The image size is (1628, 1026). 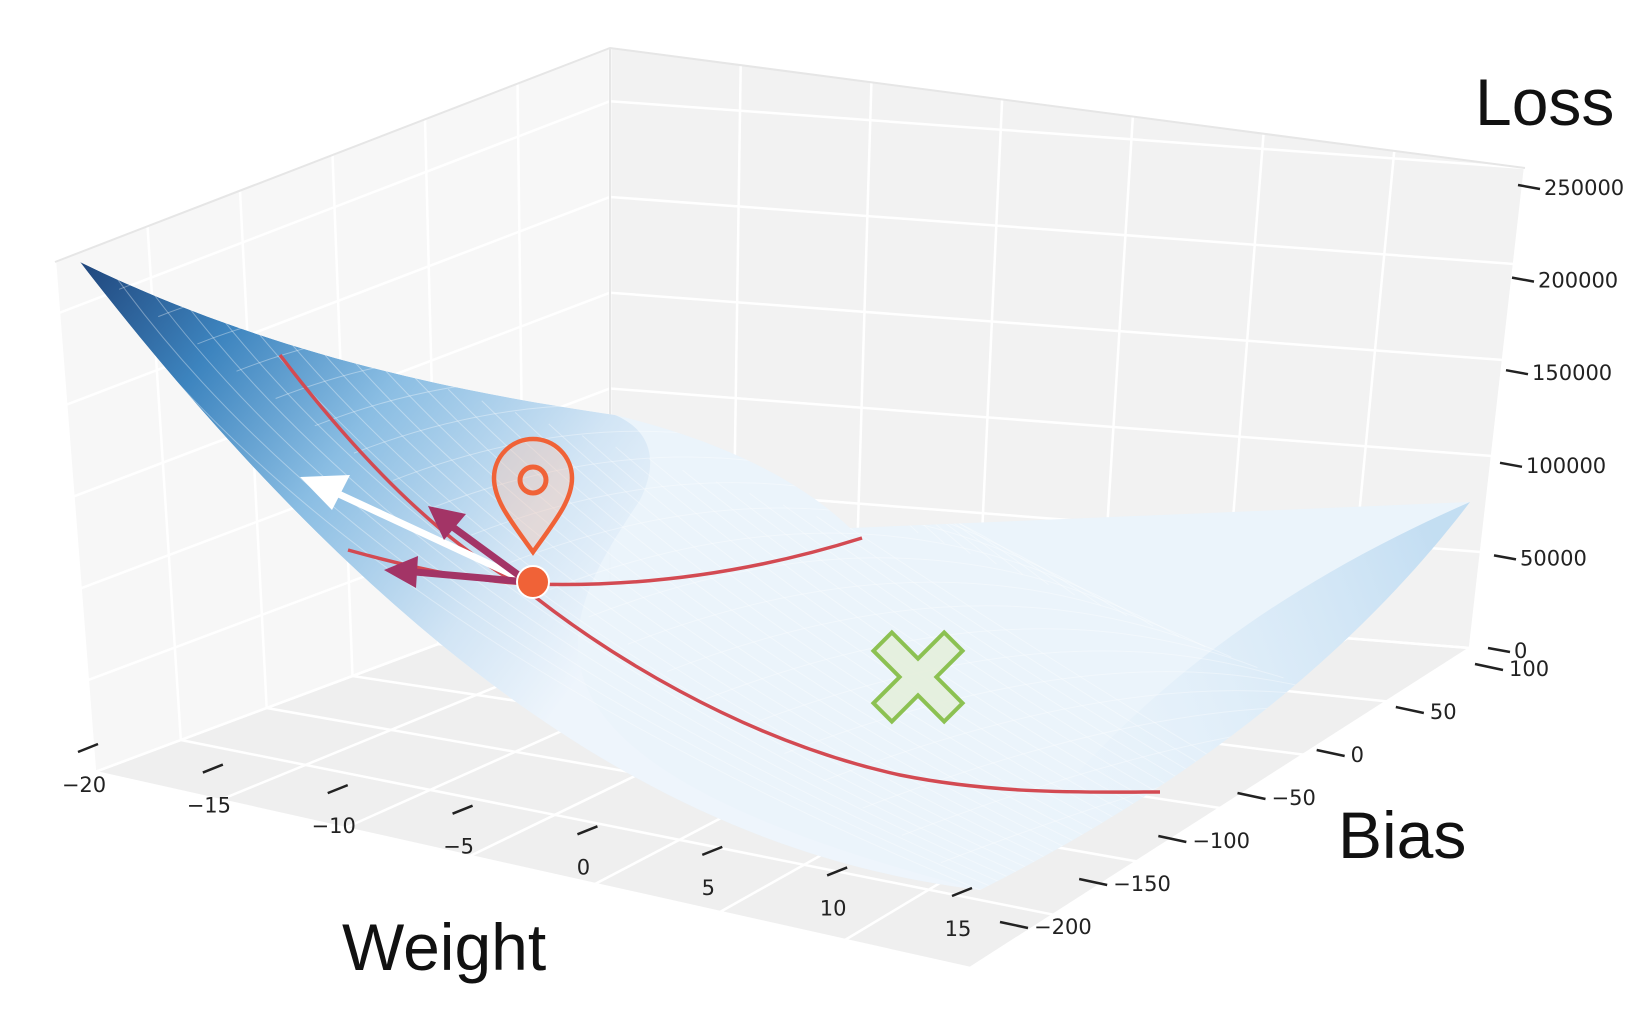 I want to click on y-axis-title: Bias, so click(x=1402, y=835).